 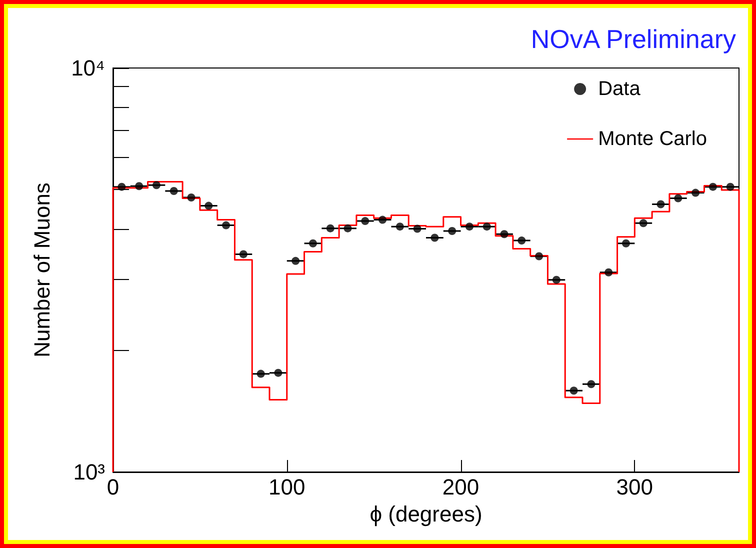 What do you see at coordinates (42, 270) in the screenshot?
I see `y-axis-title: Number of Muons` at bounding box center [42, 270].